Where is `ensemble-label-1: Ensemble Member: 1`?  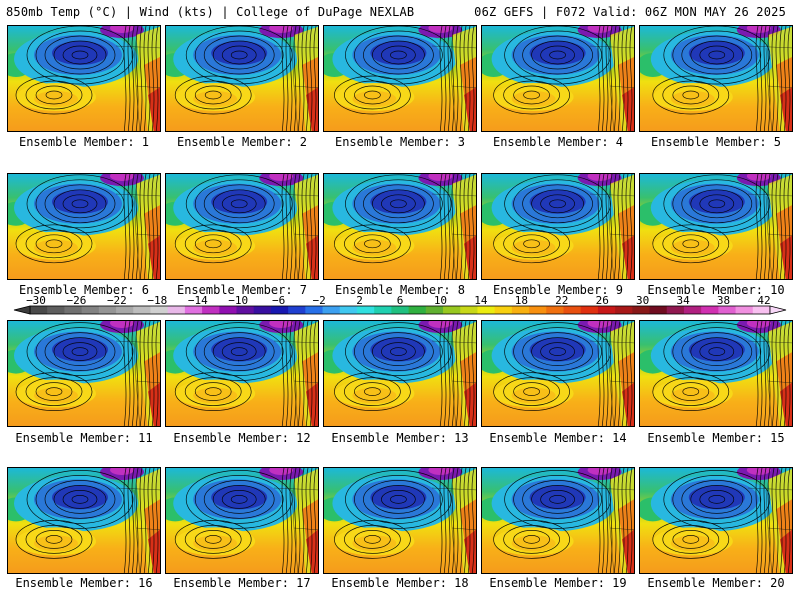 ensemble-label-1: Ensemble Member: 1 is located at coordinates (84, 142).